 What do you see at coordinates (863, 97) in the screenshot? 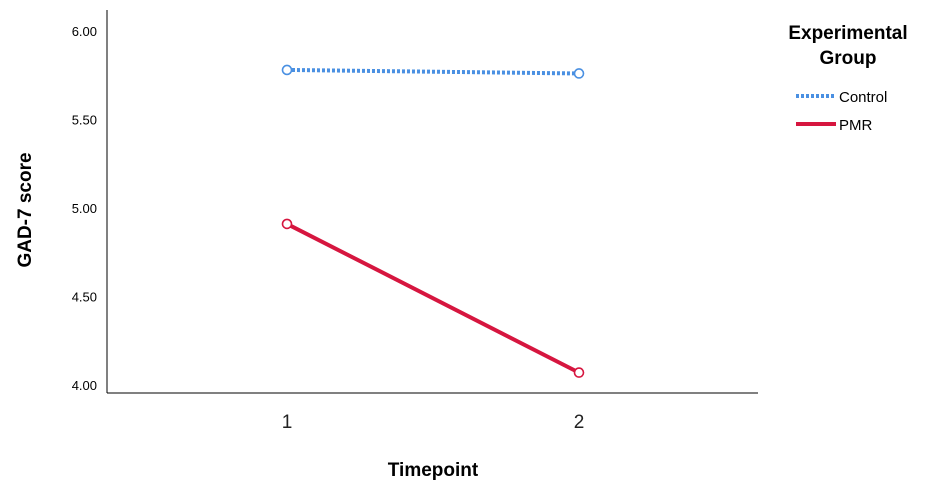
I see `legend-label-control: Control` at bounding box center [863, 97].